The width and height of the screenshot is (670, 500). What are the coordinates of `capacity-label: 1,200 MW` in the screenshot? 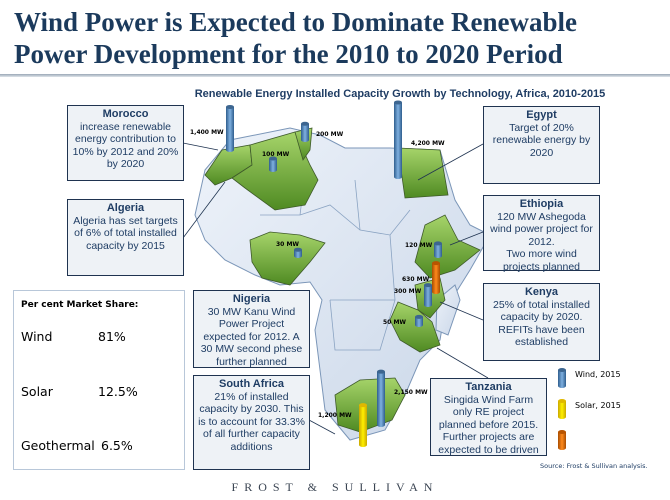 It's located at (335, 415).